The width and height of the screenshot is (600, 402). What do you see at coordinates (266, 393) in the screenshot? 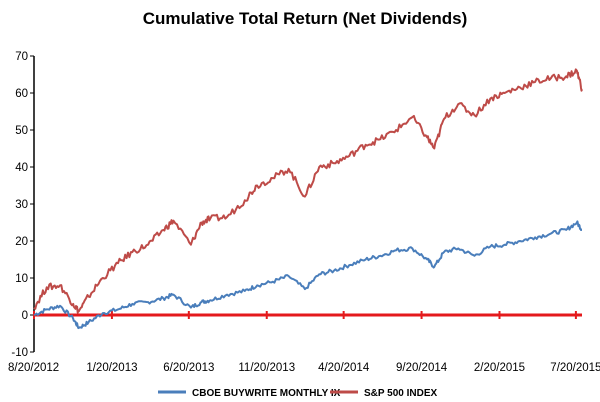
I see `legend-label: CBOE BUYWRITE MONTHLY IX` at bounding box center [266, 393].